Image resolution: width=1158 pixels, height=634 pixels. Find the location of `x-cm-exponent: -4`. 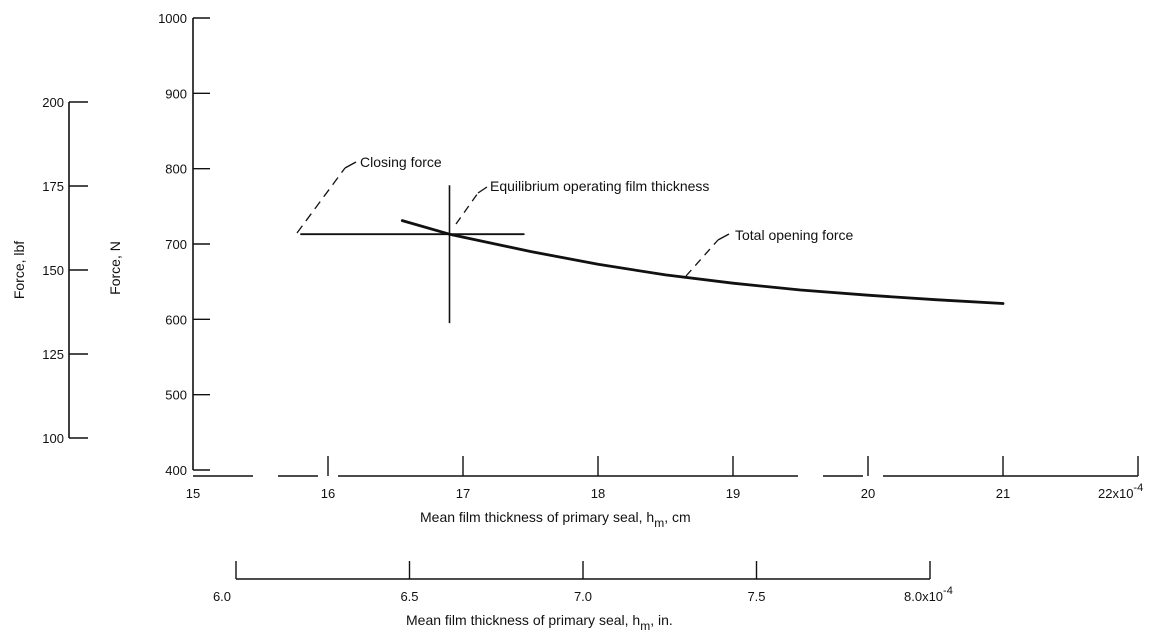

x-cm-exponent: -4 is located at coordinates (1138, 488).